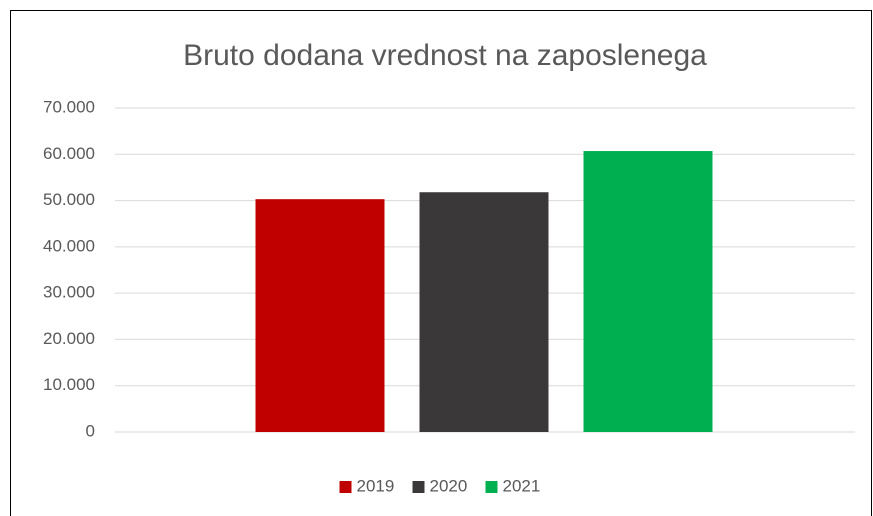  I want to click on y-tick-label: 70.000, so click(69, 106).